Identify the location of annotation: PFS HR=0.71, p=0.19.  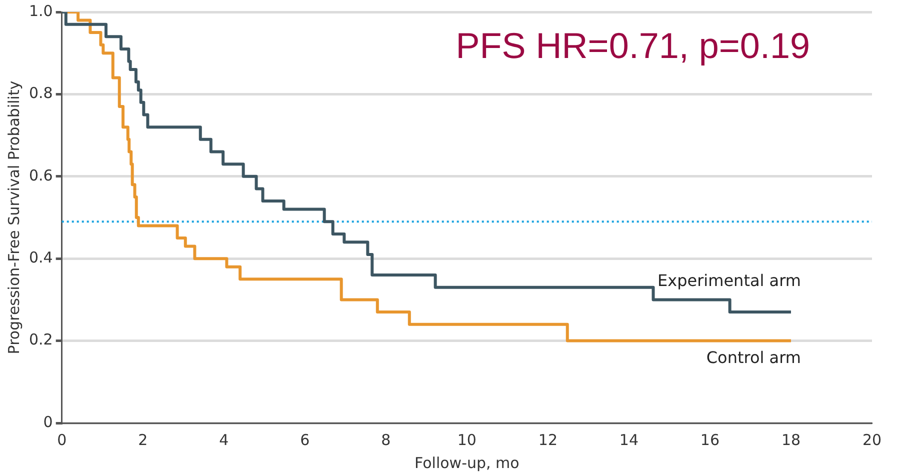
(633, 45).